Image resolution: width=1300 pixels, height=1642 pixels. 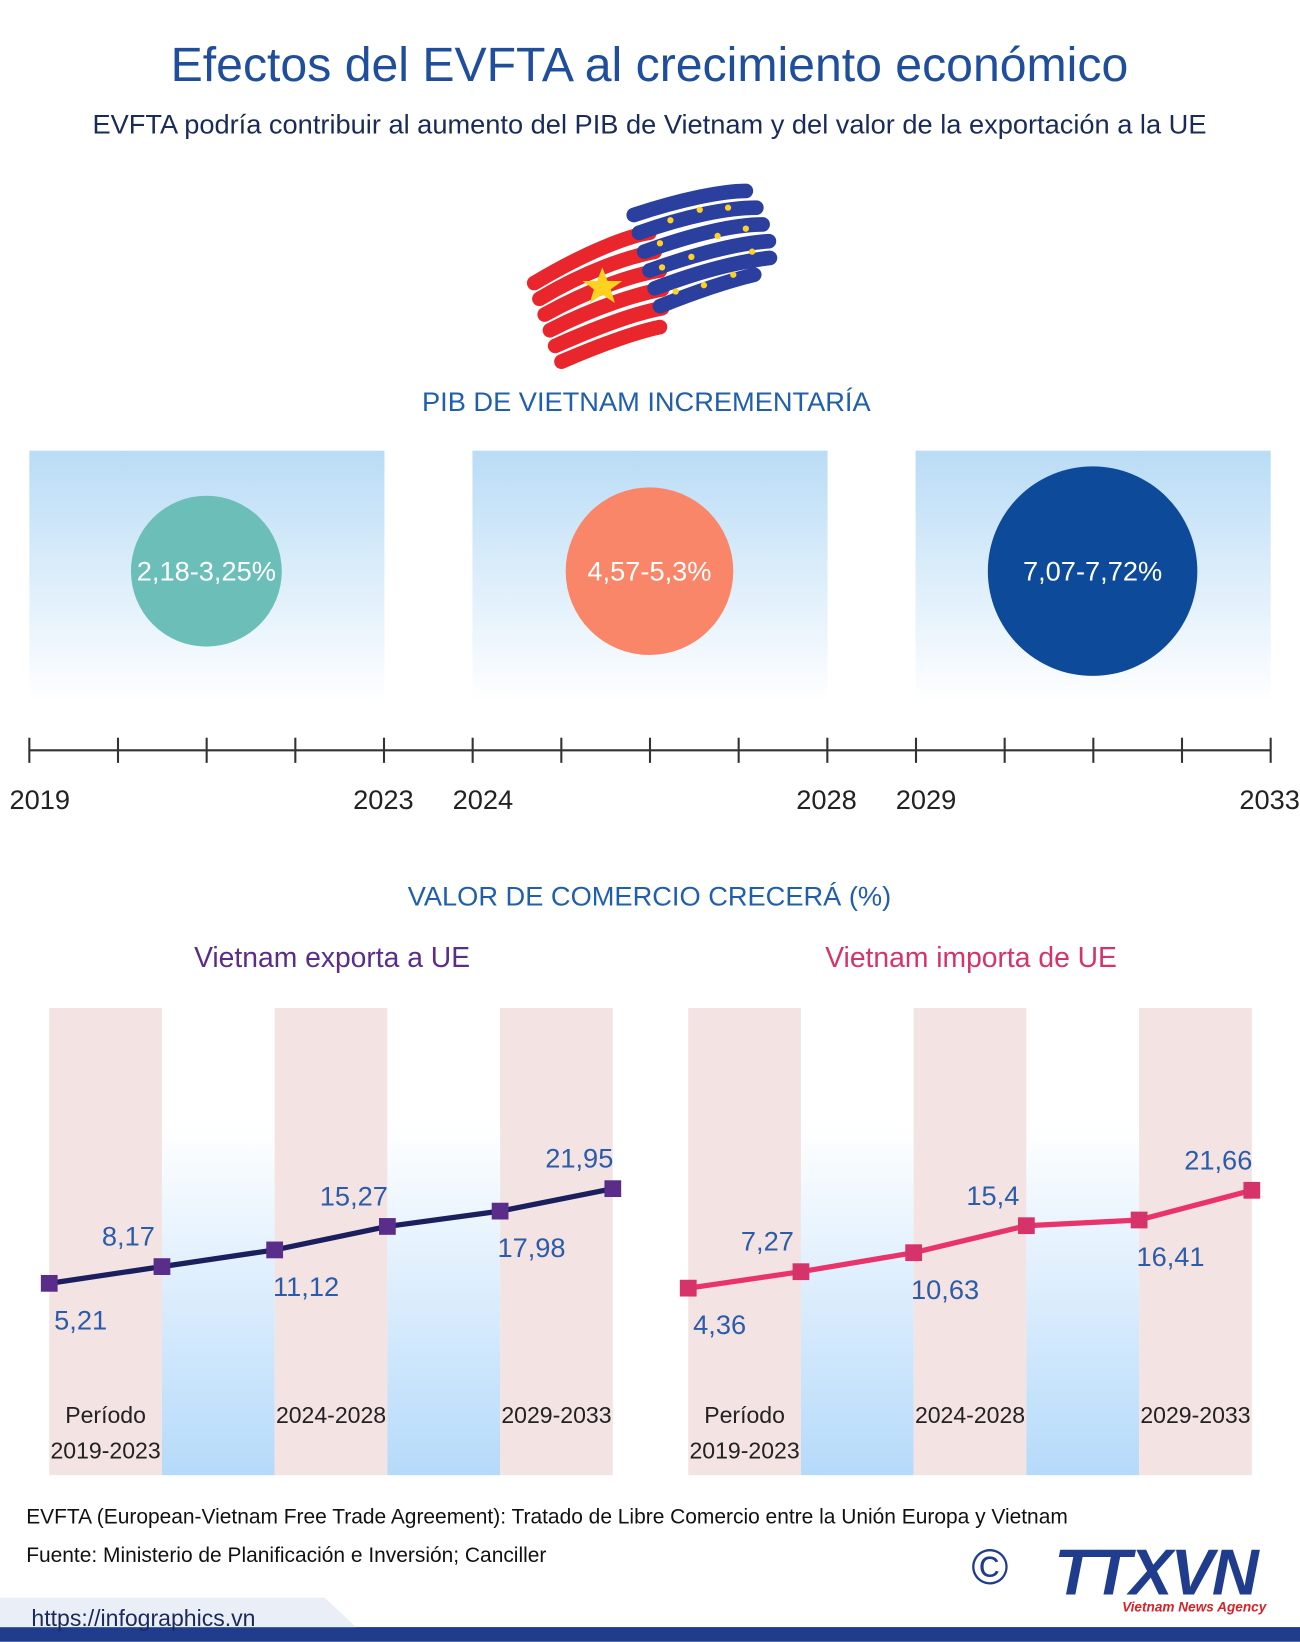 I want to click on value-label: 21,66, so click(x=1218, y=1159).